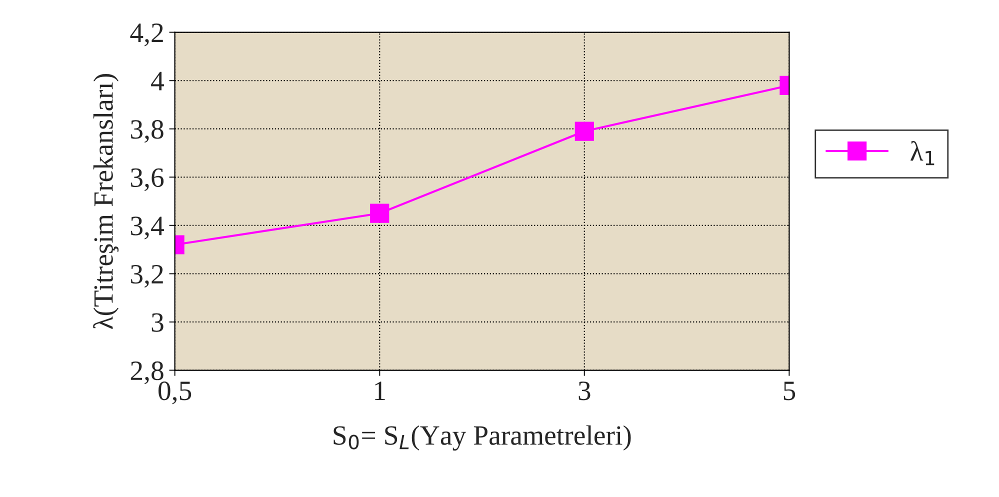  What do you see at coordinates (790, 391) in the screenshot?
I see `x-tick-label: 5` at bounding box center [790, 391].